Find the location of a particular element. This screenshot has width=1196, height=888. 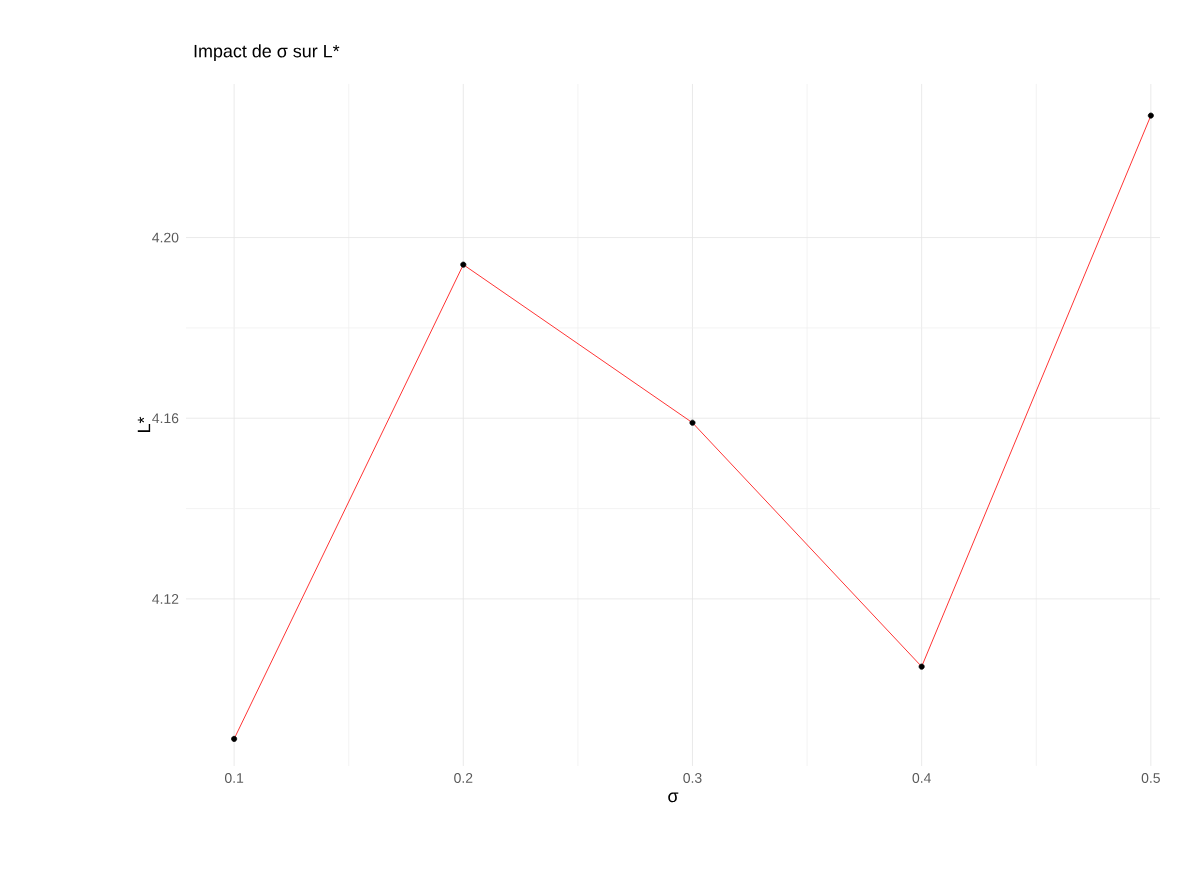

y-axis-title: L* is located at coordinates (144, 424).